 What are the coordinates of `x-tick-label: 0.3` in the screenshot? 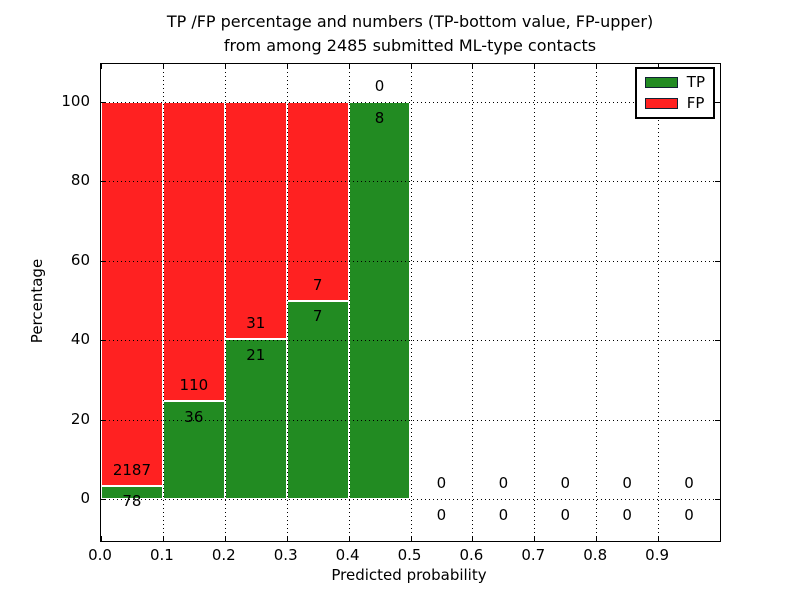 It's located at (285, 555).